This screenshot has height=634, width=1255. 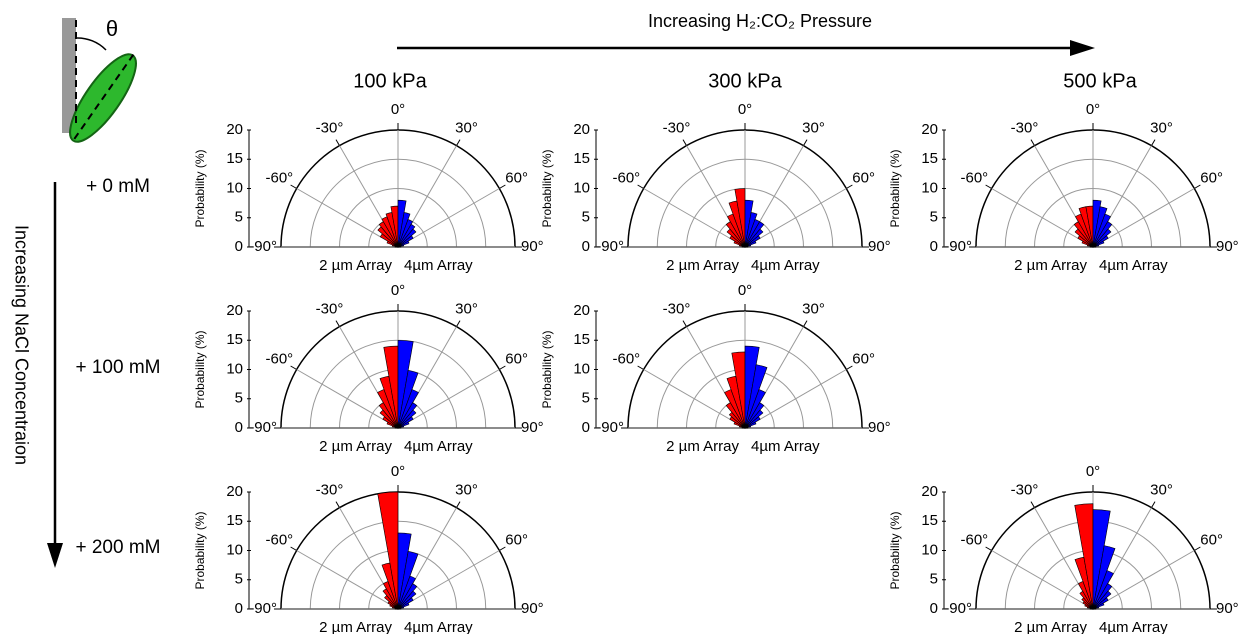 What do you see at coordinates (21, 345) in the screenshot?
I see `side-title: Increasing NaCl Concentraion` at bounding box center [21, 345].